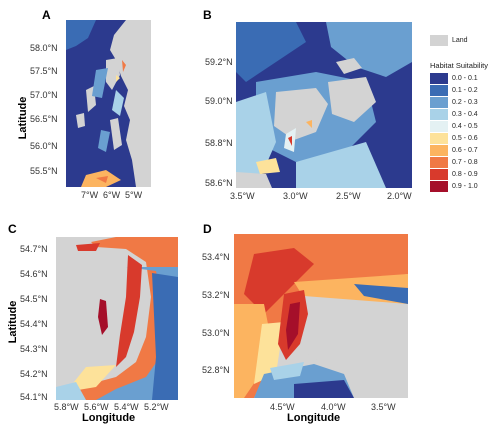 The image size is (500, 429). I want to click on legend-item-label: 0.7 - 0.8, so click(465, 162).